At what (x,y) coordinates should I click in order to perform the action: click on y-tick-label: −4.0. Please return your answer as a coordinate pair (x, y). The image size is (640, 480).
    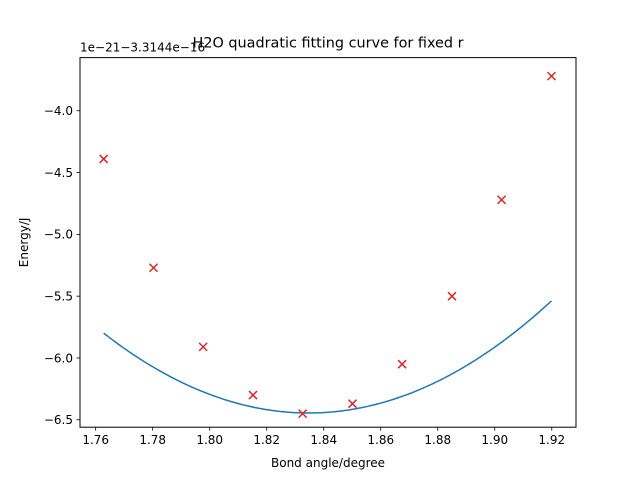
    Looking at the image, I should click on (58, 111).